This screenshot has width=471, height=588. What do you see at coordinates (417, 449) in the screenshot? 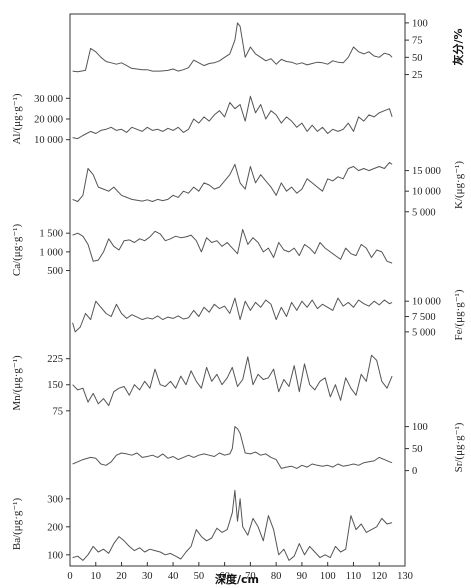
I see `y-tick-label-sr-1: 50` at bounding box center [417, 449].